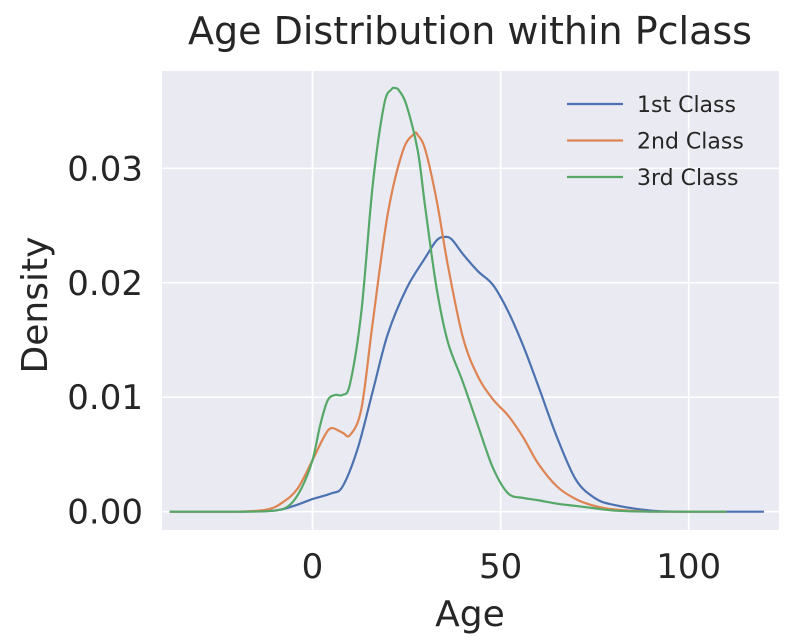 The image size is (790, 644). Describe the element at coordinates (105, 398) in the screenshot. I see `y-tick-label: 0.01` at that location.